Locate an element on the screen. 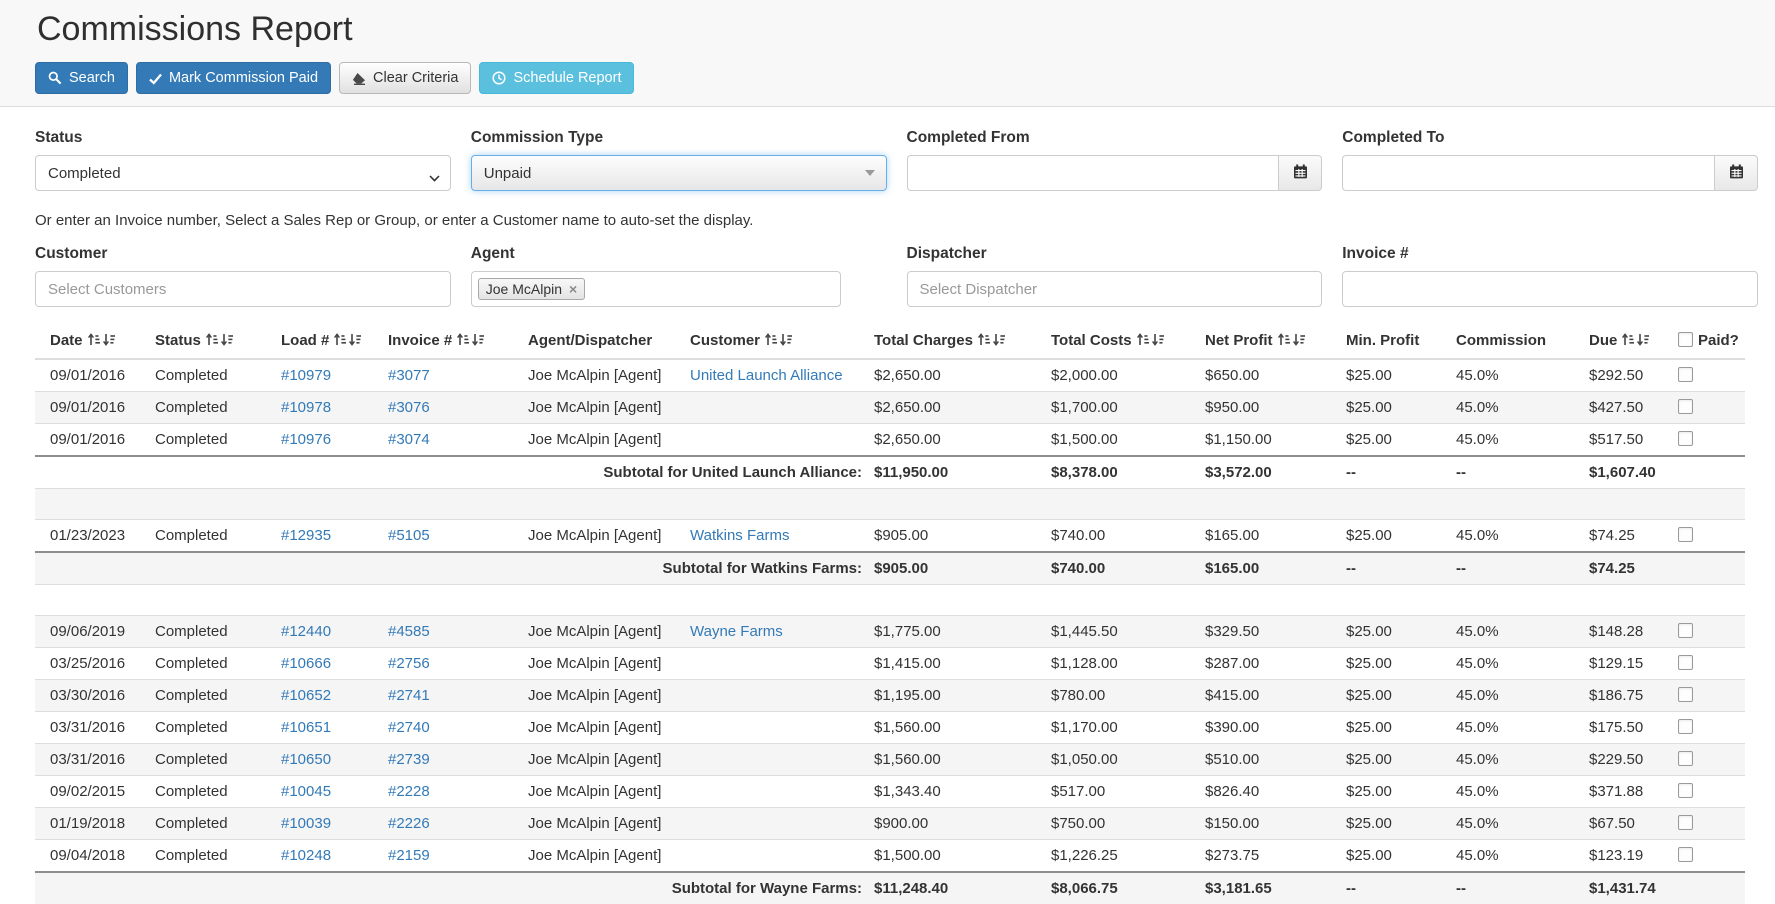  commission-type-select: Unpaid is located at coordinates (678, 173).